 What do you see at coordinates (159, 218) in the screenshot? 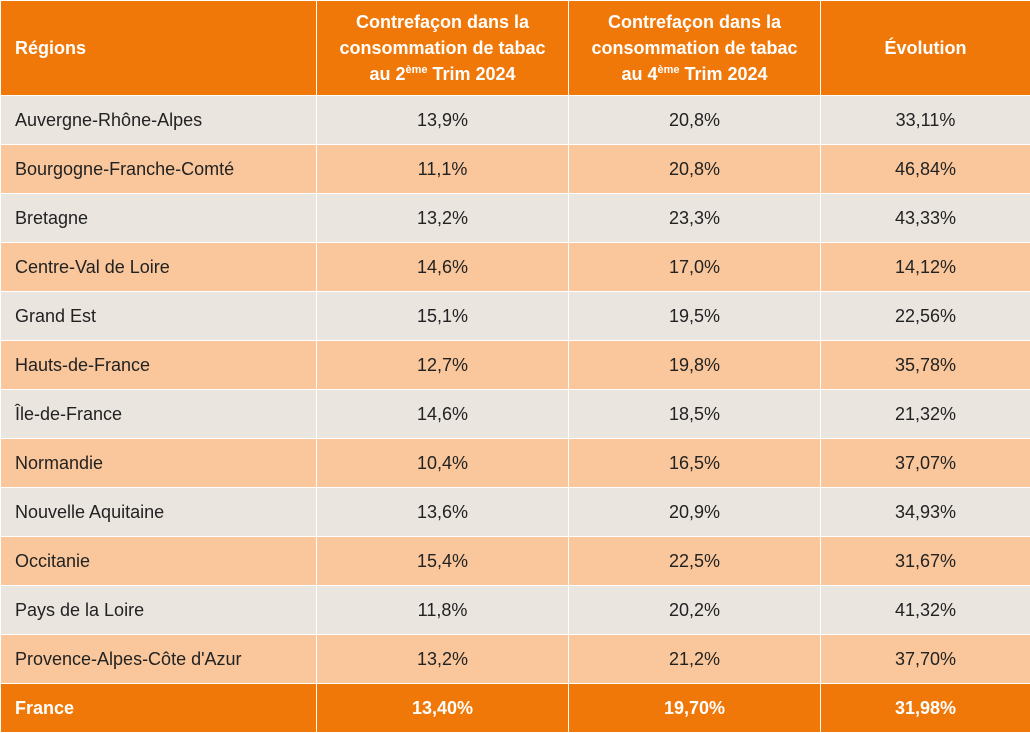
I see `region-cell: Bretagne` at bounding box center [159, 218].